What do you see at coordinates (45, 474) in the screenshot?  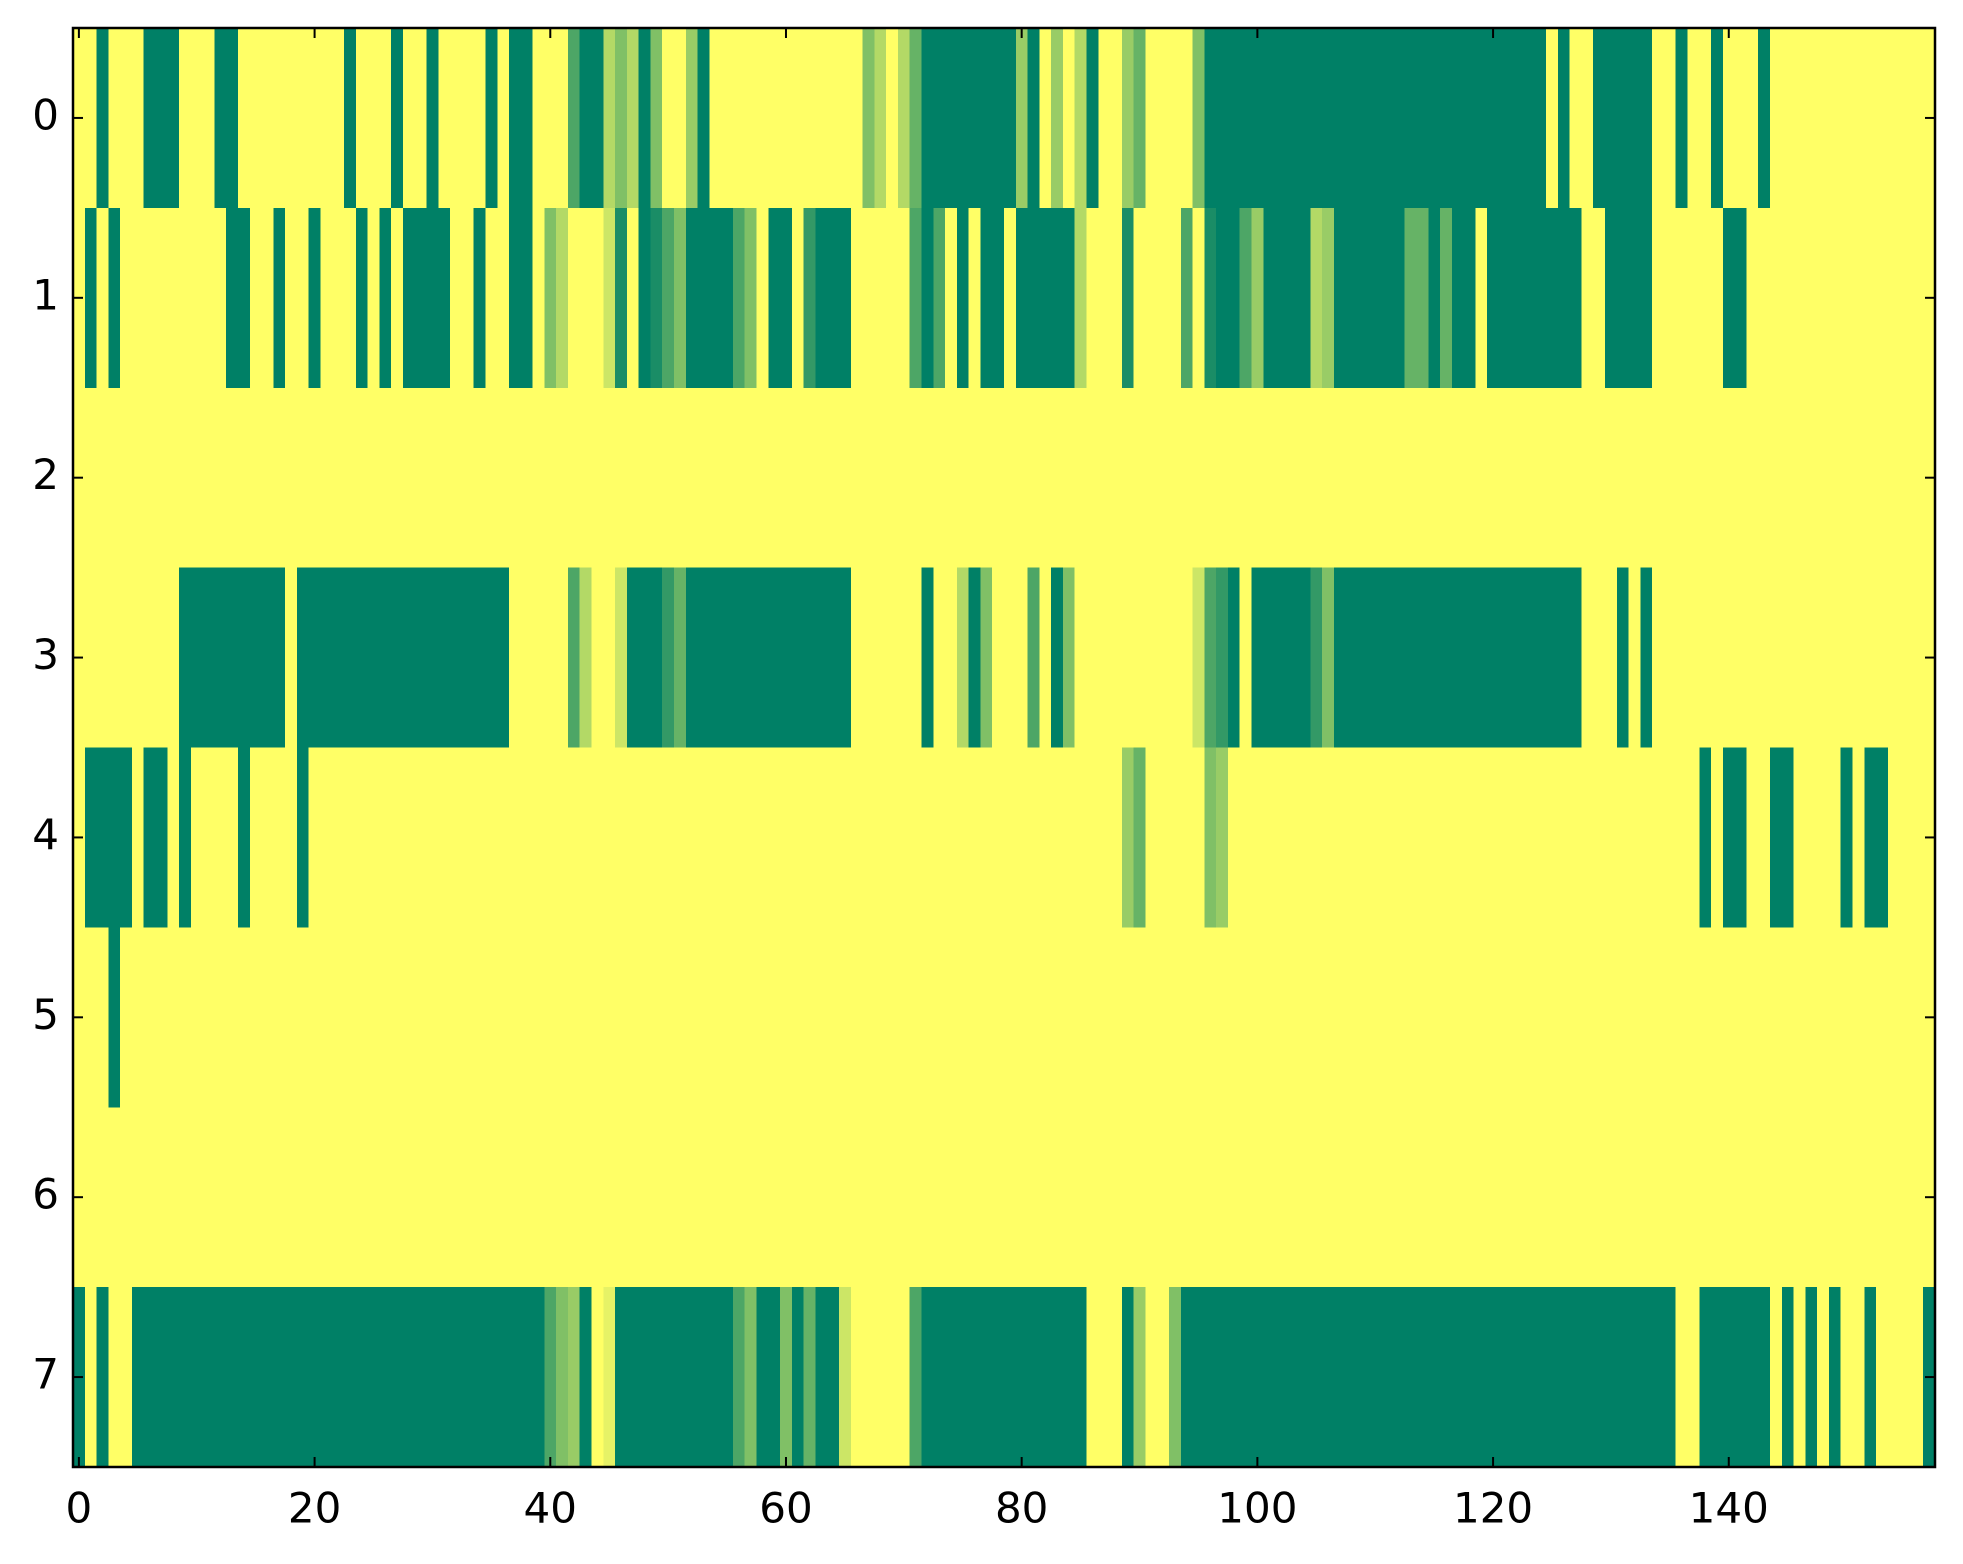 I see `y-tick-label: 2` at bounding box center [45, 474].